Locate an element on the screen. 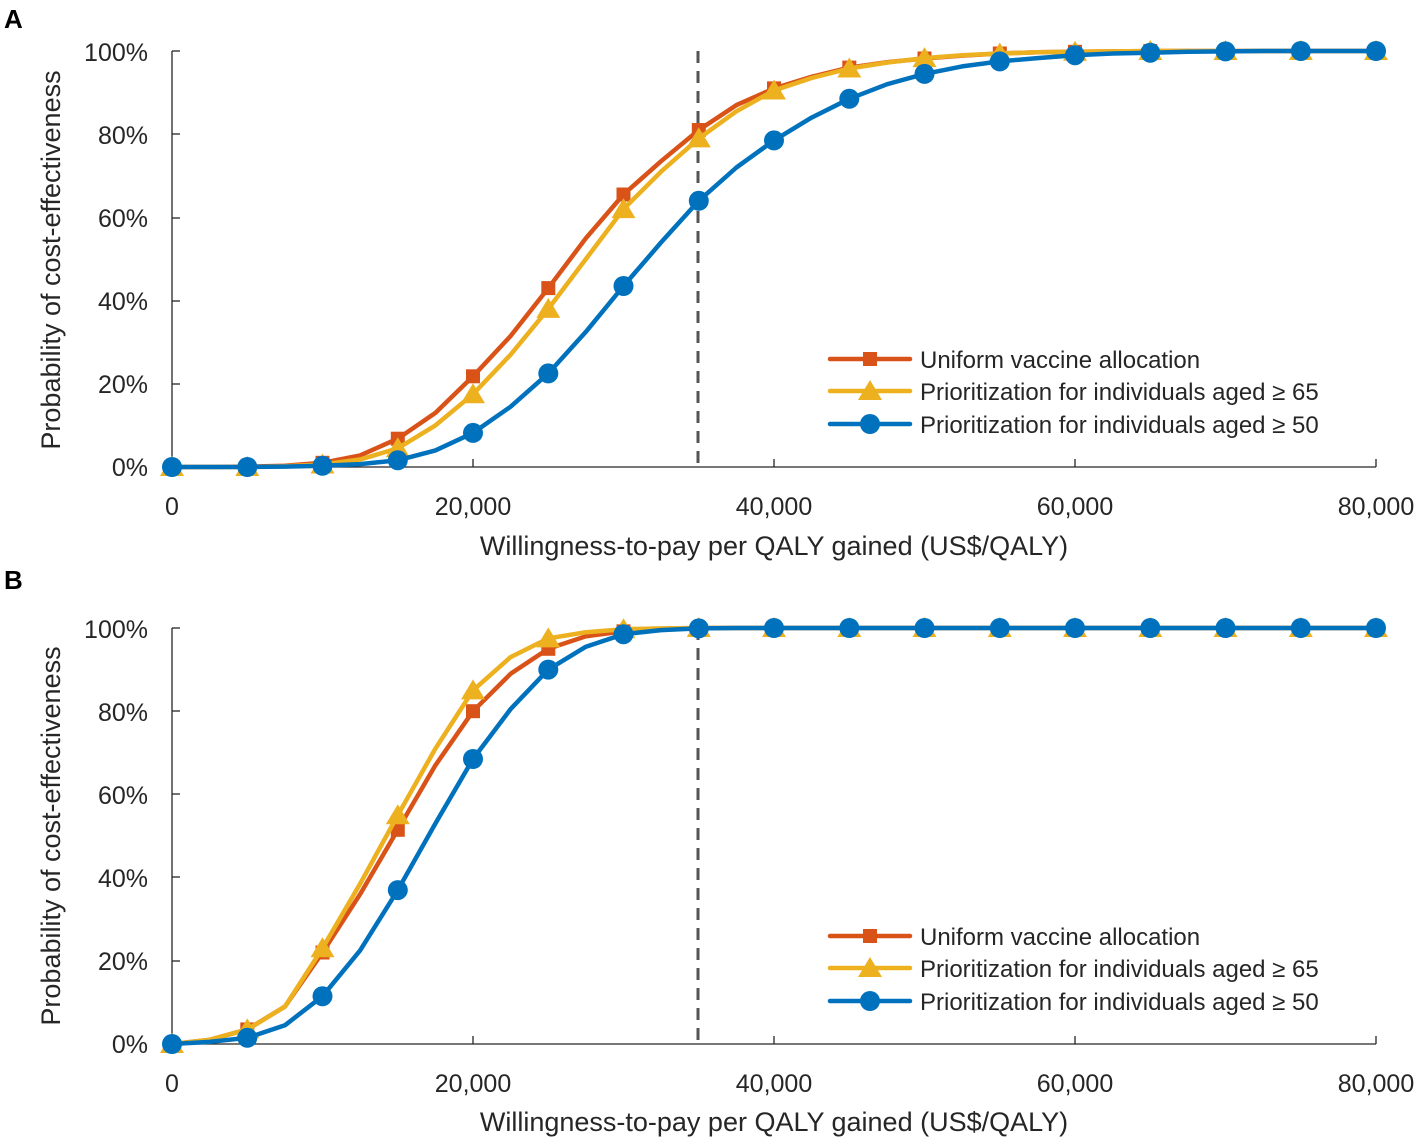  panel-a-label: A is located at coordinates (13, 19).